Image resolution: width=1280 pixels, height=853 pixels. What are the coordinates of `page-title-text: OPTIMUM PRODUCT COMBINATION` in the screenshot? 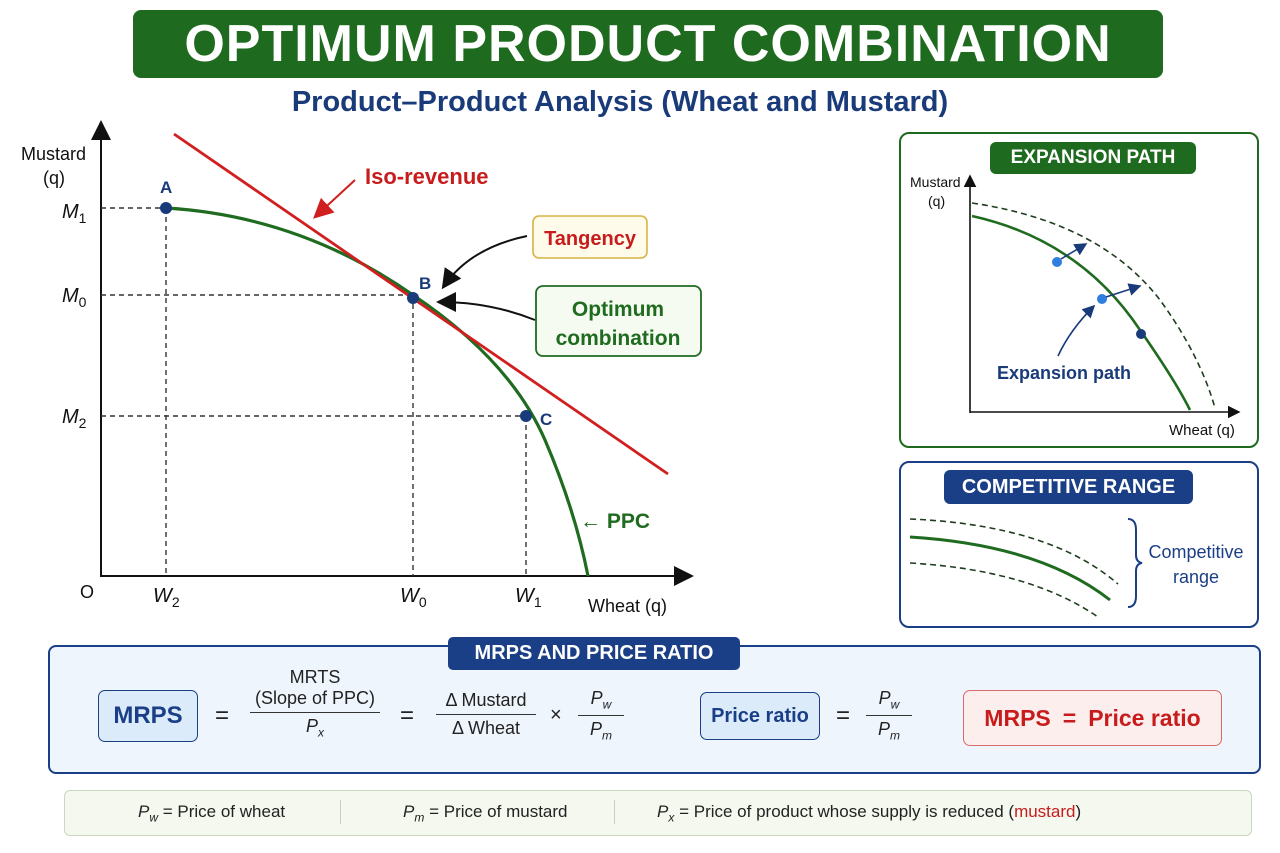 It's located at (648, 44).